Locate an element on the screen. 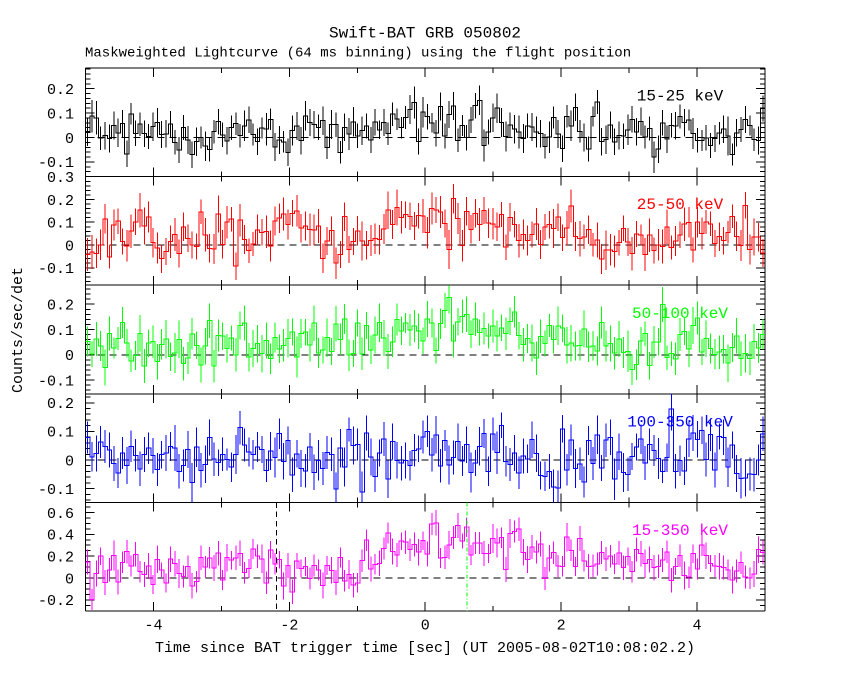  svg-text: 15-350 keV is located at coordinates (680, 531).